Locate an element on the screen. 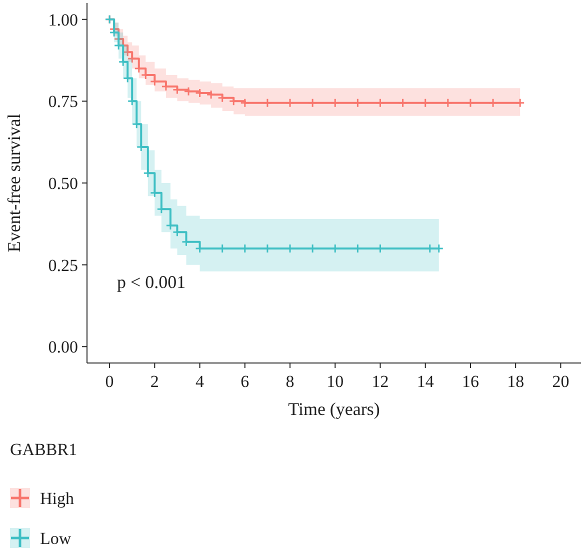 This screenshot has height=555, width=583. x-tick-label: 0 is located at coordinates (109, 381).